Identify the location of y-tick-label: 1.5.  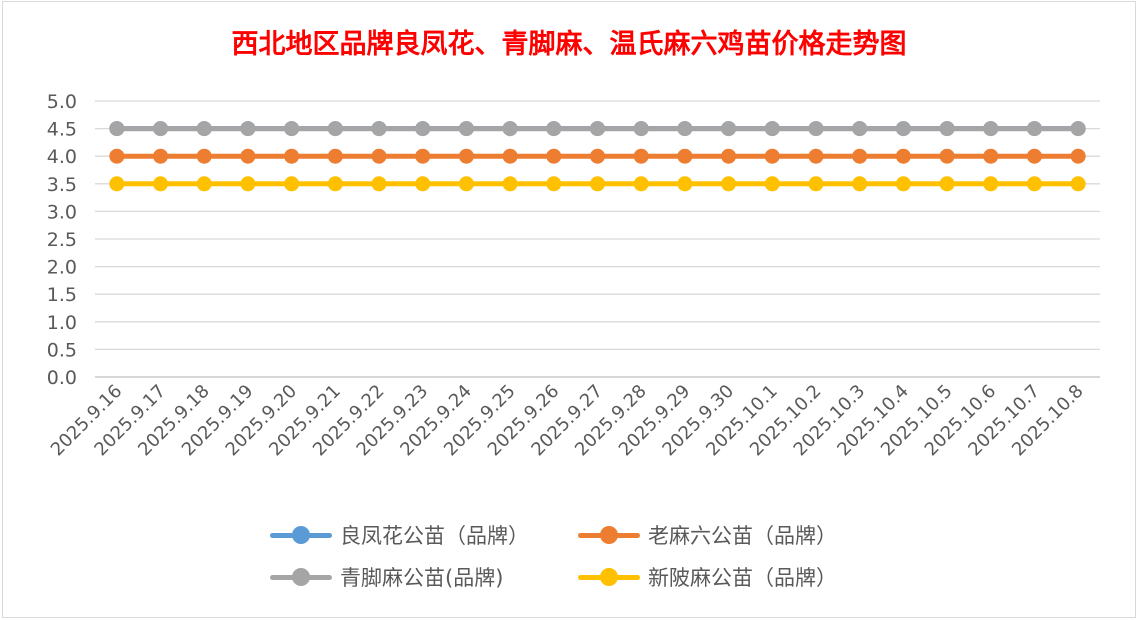
(62, 295).